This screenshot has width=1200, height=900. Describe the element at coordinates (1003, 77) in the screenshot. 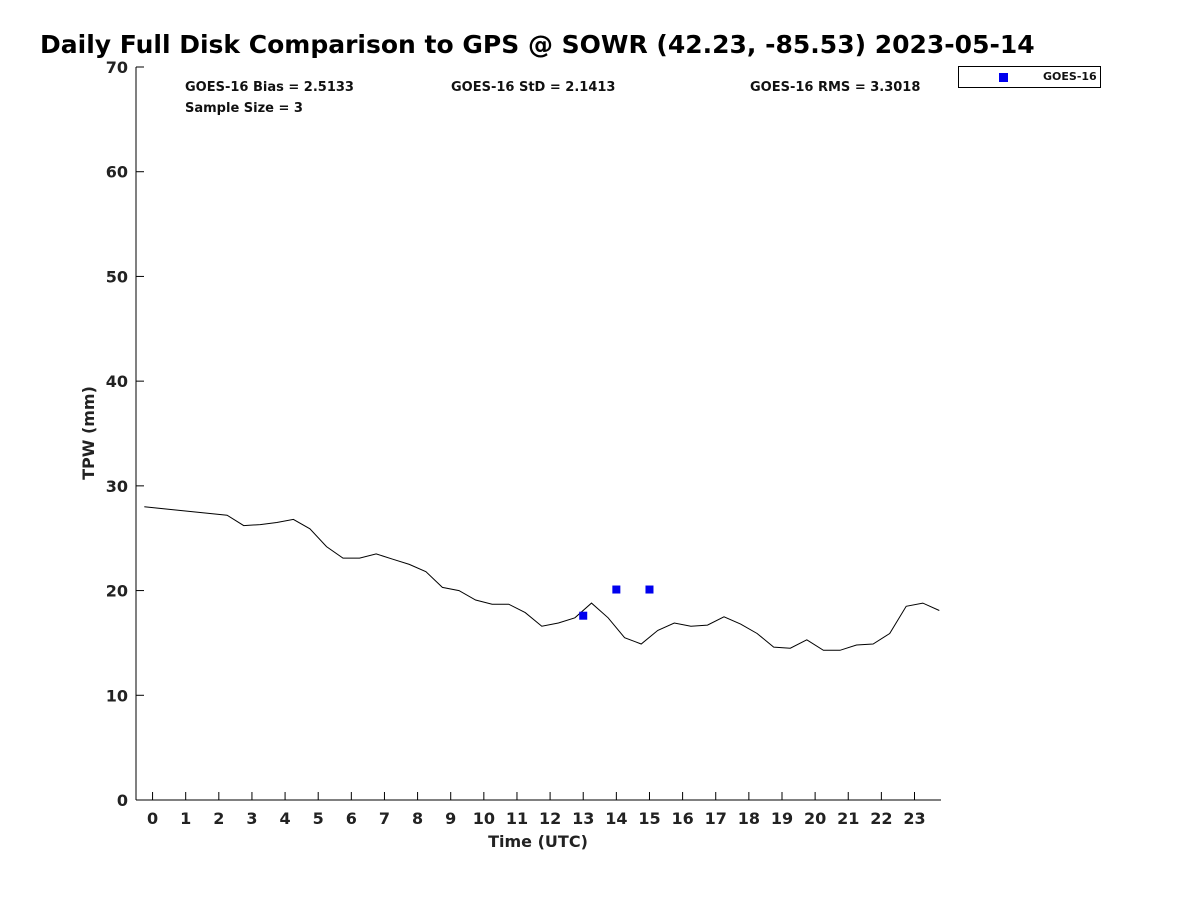

I see `legend-marker-goes16` at that location.